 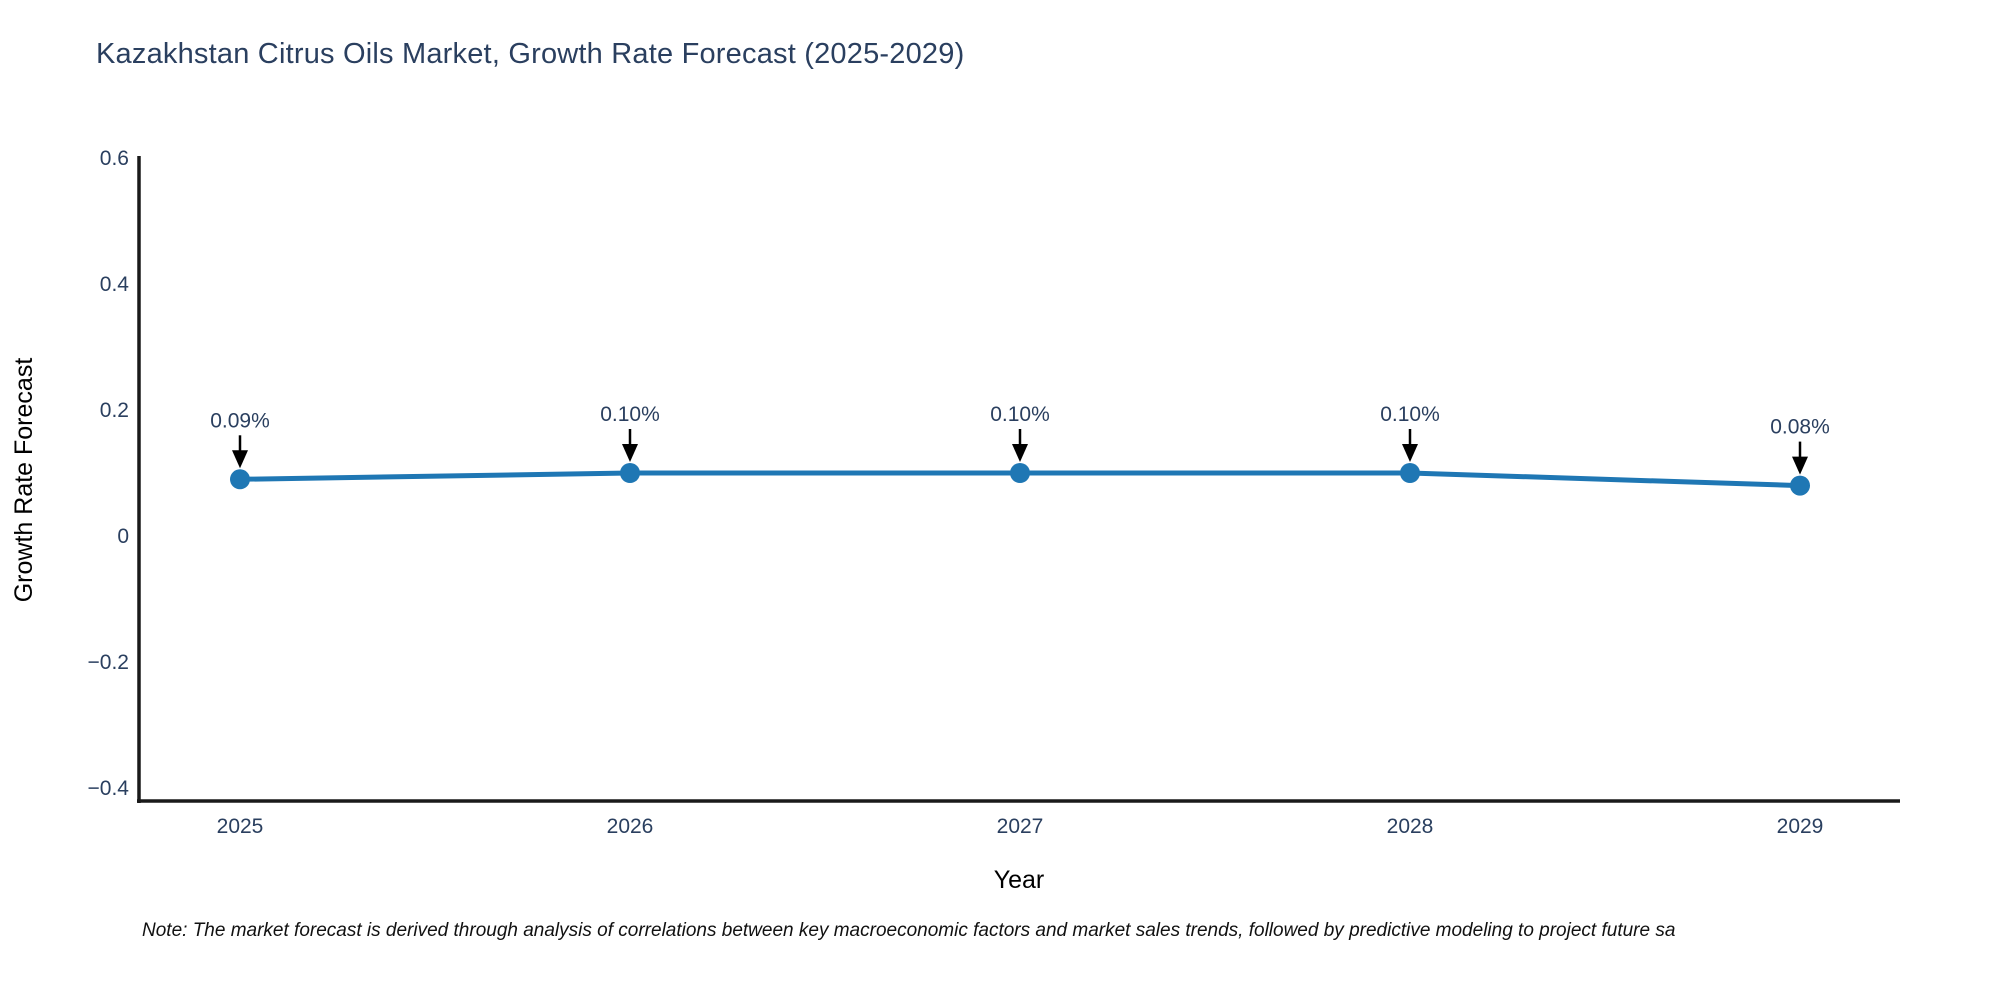 What do you see at coordinates (115, 284) in the screenshot?
I see `y-tick-label: 0.4` at bounding box center [115, 284].